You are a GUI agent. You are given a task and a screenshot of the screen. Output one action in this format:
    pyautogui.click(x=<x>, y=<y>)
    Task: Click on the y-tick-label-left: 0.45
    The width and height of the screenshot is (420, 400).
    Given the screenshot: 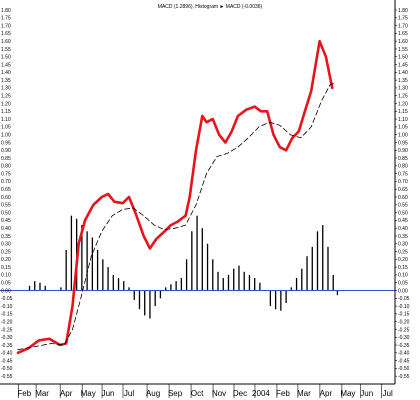 What is the action you would take?
    pyautogui.click(x=6, y=221)
    